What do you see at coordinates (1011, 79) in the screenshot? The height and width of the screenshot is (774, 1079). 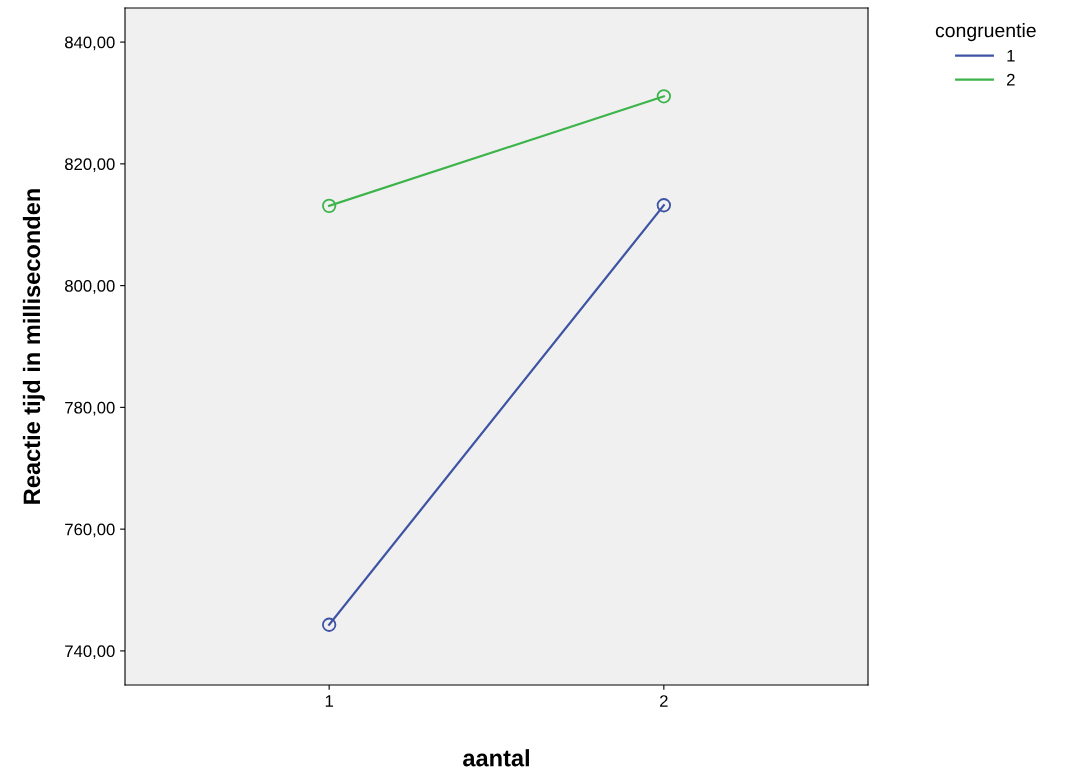 I see `legend-label: 2` at bounding box center [1011, 79].